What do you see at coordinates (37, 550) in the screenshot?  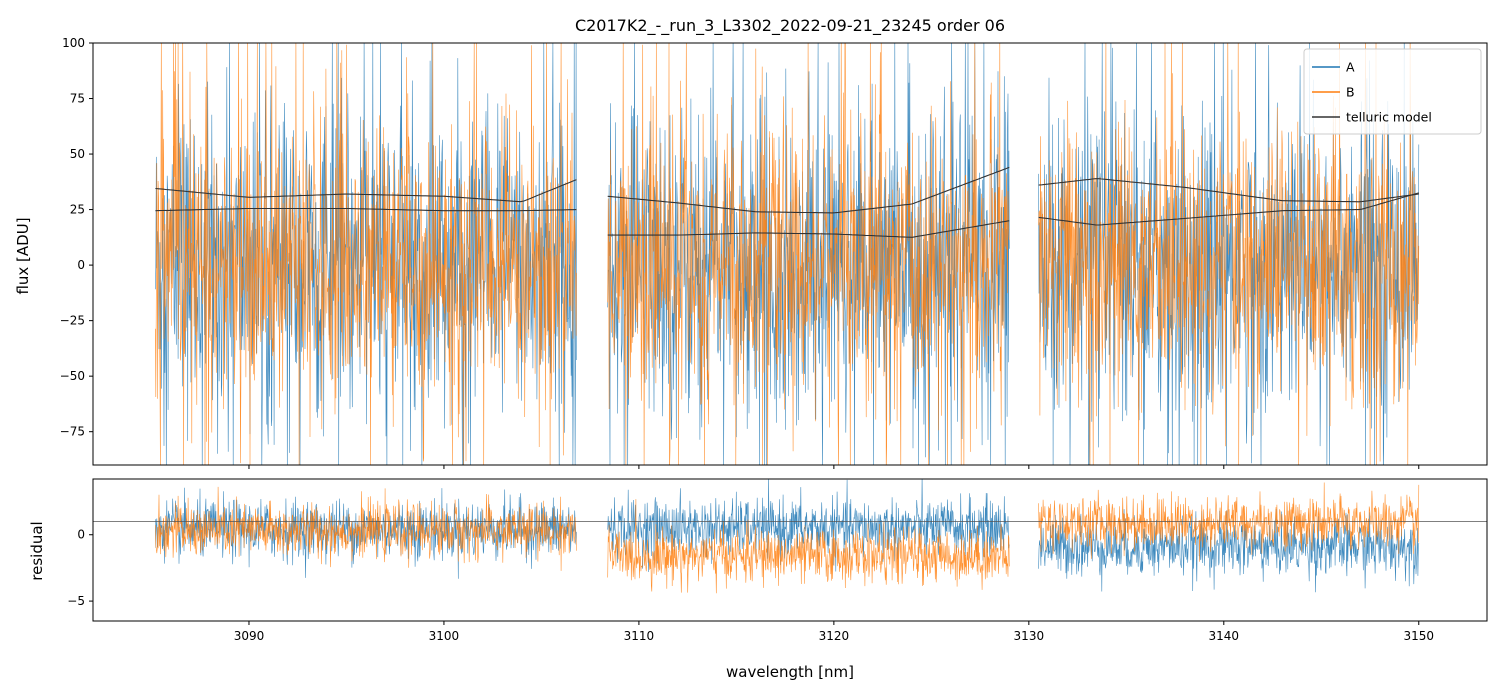 I see `residual-y-axis-label: residual` at bounding box center [37, 550].